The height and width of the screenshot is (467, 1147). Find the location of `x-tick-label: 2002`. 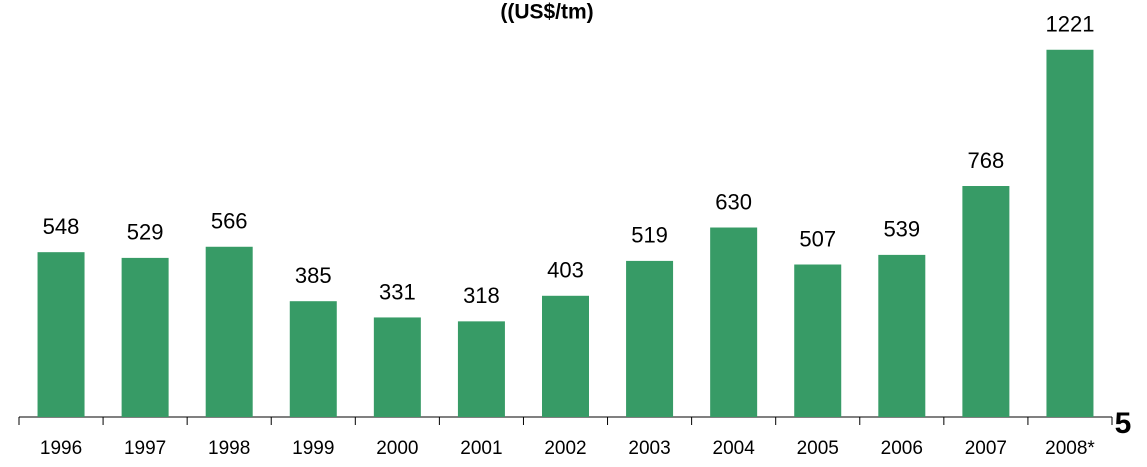

x-tick-label: 2002 is located at coordinates (565, 448).